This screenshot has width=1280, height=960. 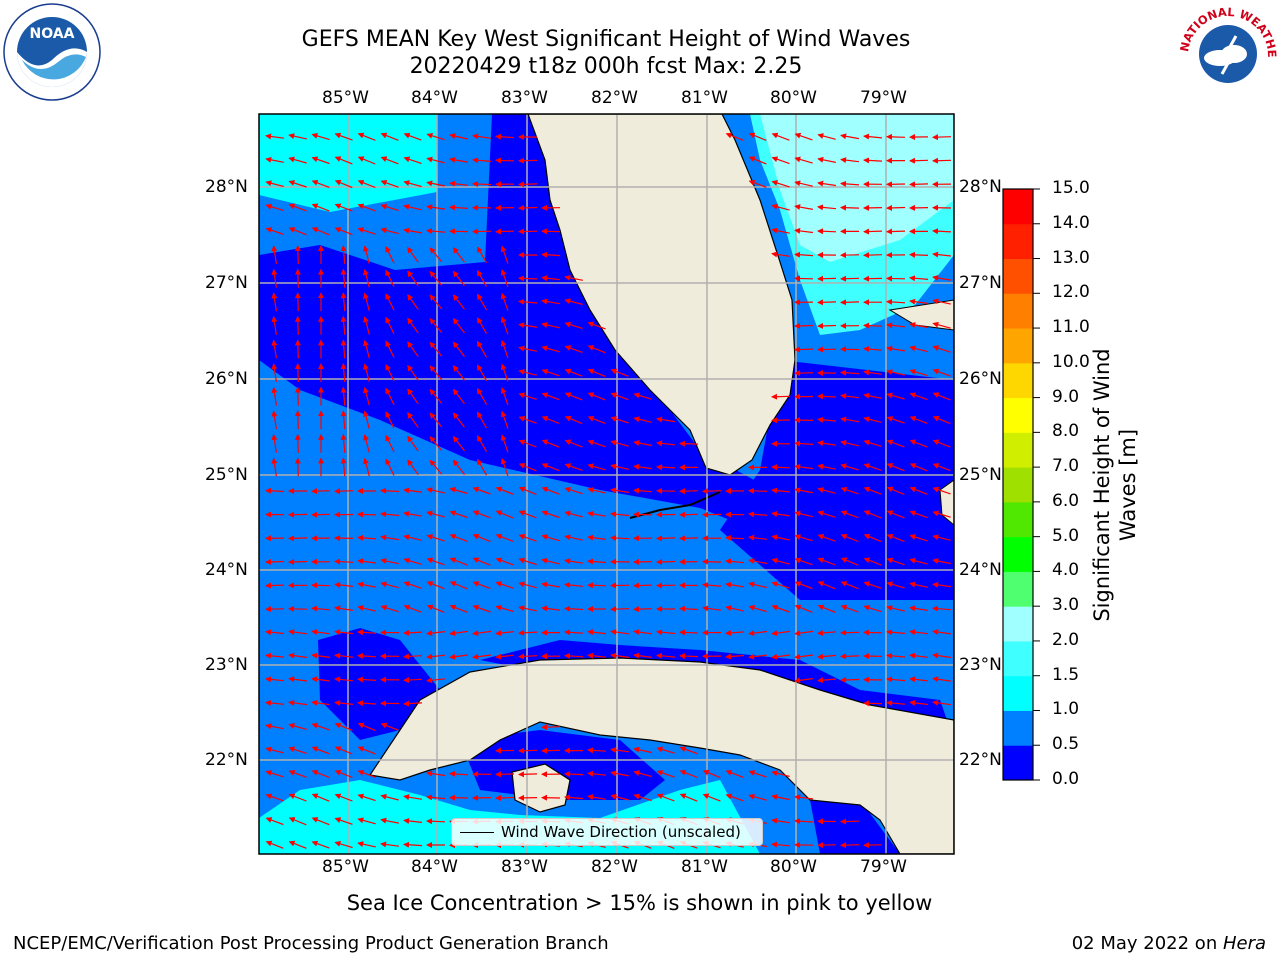 What do you see at coordinates (857, 188) in the screenshot?
I see `wave-band-atlantic-light` at bounding box center [857, 188].